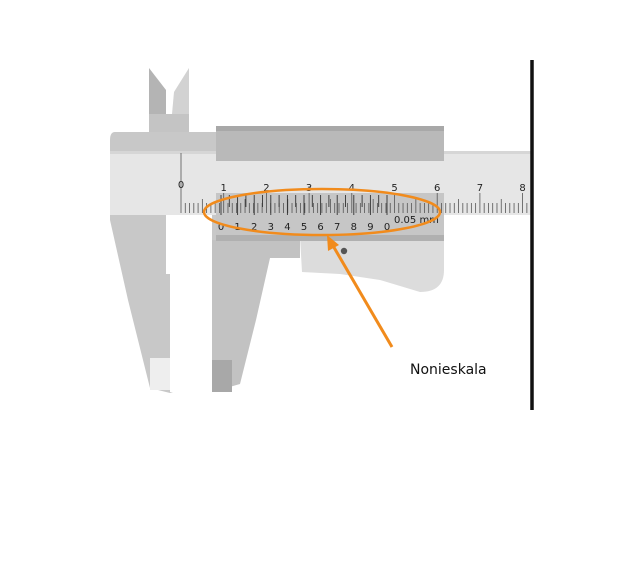  I want to click on vernier-scale-label: 9, so click(370, 227).